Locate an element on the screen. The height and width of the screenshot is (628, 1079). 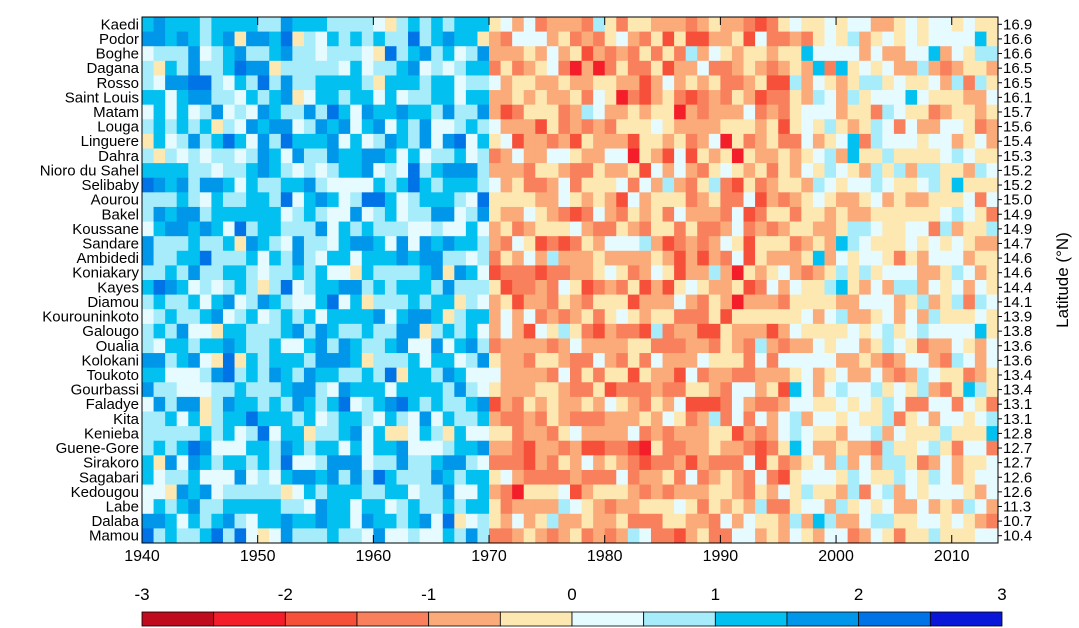
latitude-label: 13.4 is located at coordinates (1017, 390).